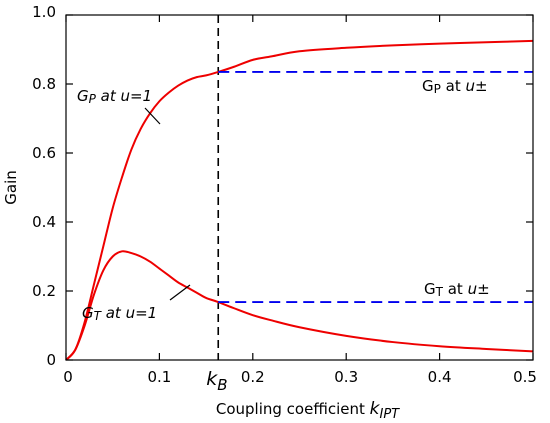 The width and height of the screenshot is (550, 423). Describe the element at coordinates (44, 222) in the screenshot. I see `y-tick-label: 0.4` at that location.